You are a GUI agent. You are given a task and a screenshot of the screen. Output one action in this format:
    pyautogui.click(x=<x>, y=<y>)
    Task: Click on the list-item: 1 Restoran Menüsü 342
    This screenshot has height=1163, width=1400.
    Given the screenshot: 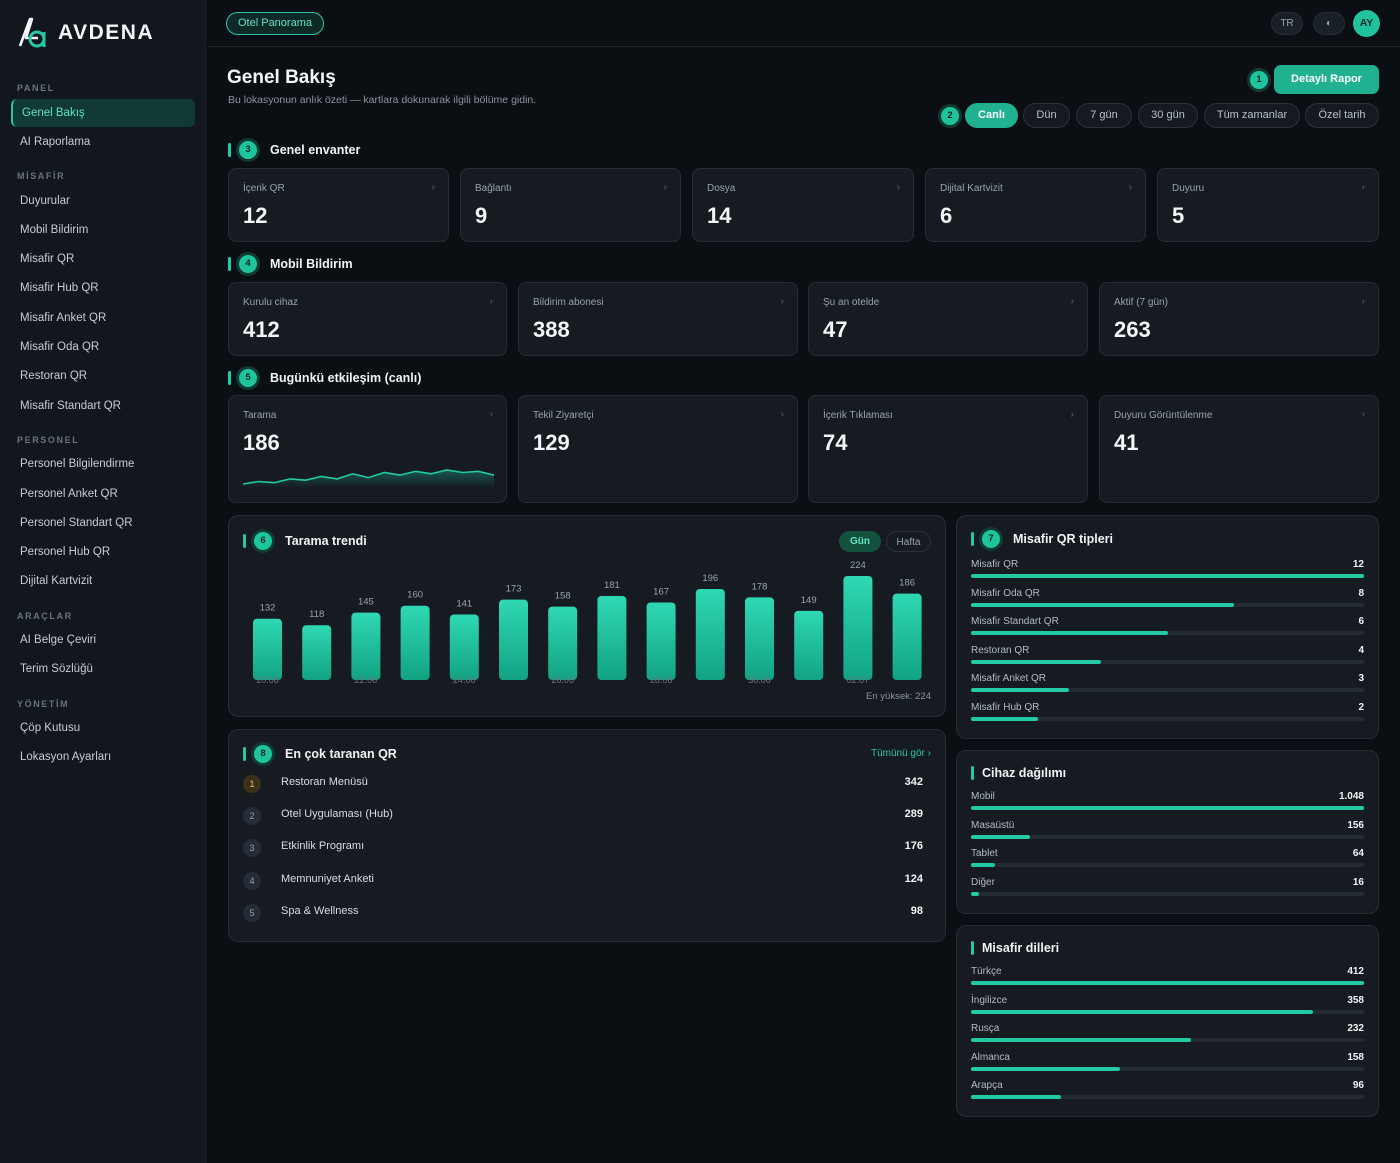 What is the action you would take?
    pyautogui.click(x=583, y=784)
    